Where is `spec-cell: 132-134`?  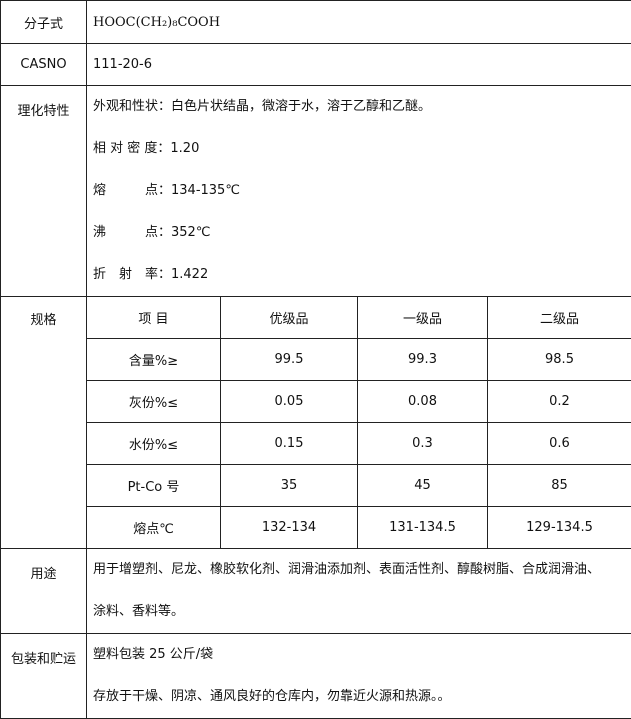
spec-cell: 132-134 is located at coordinates (289, 528).